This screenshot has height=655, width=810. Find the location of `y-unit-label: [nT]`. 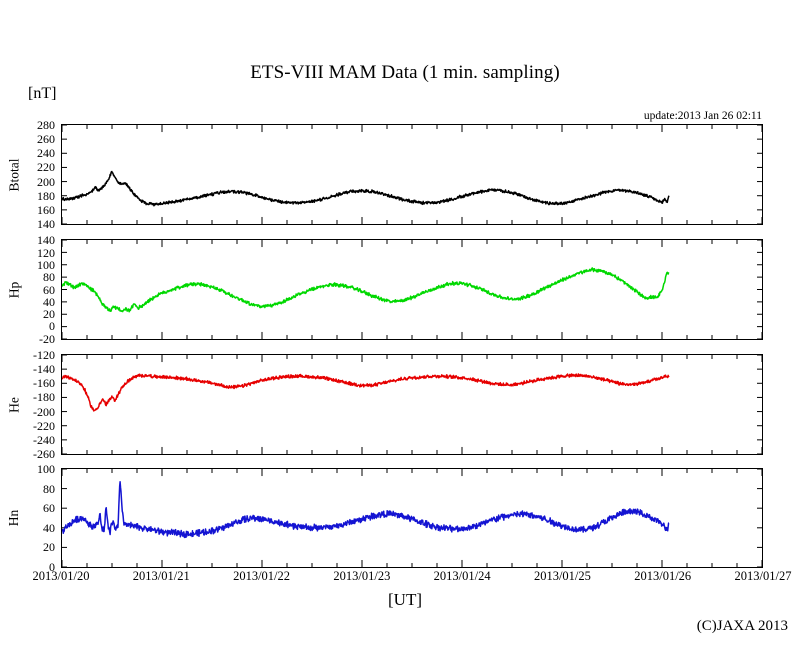

y-unit-label: [nT] is located at coordinates (42, 93).